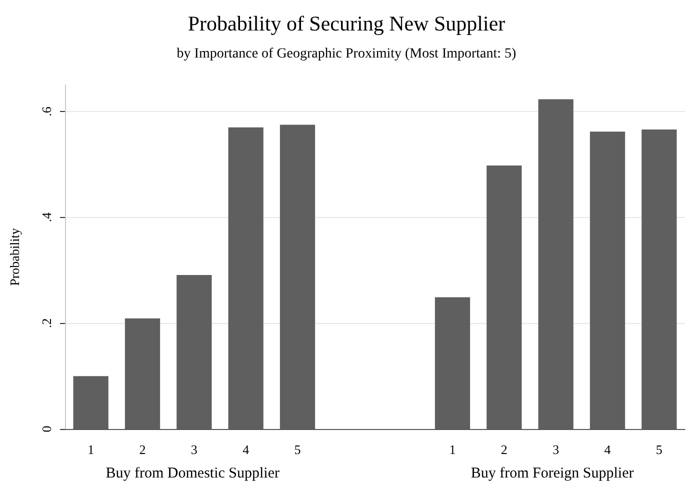  Describe the element at coordinates (552, 474) in the screenshot. I see `text: Buy from Foreign Supplier` at that location.